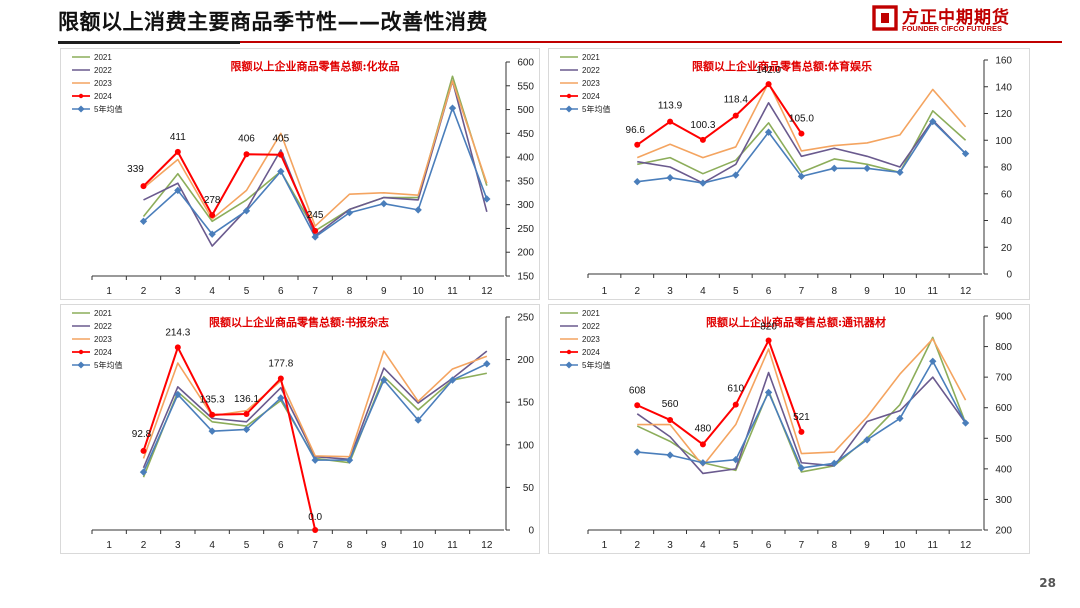 The height and width of the screenshot is (608, 1080). I want to click on y-tick-label: 120, so click(1003, 114).